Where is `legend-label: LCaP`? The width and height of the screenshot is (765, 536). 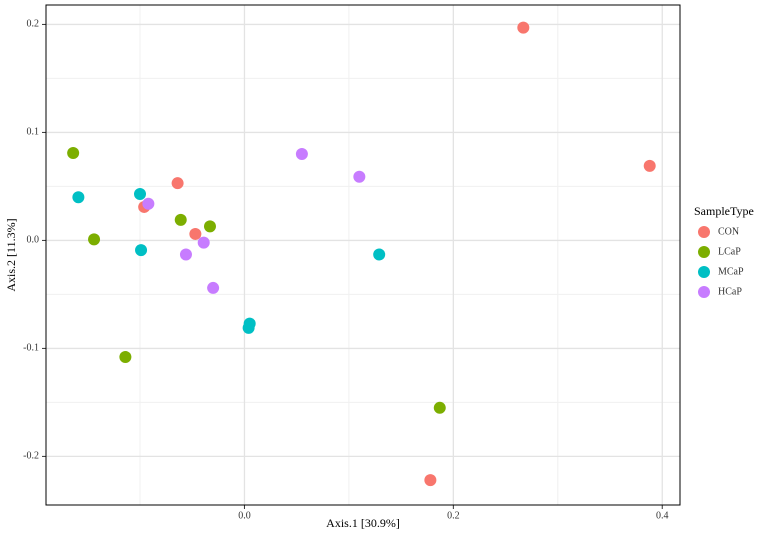 legend-label: LCaP is located at coordinates (729, 251).